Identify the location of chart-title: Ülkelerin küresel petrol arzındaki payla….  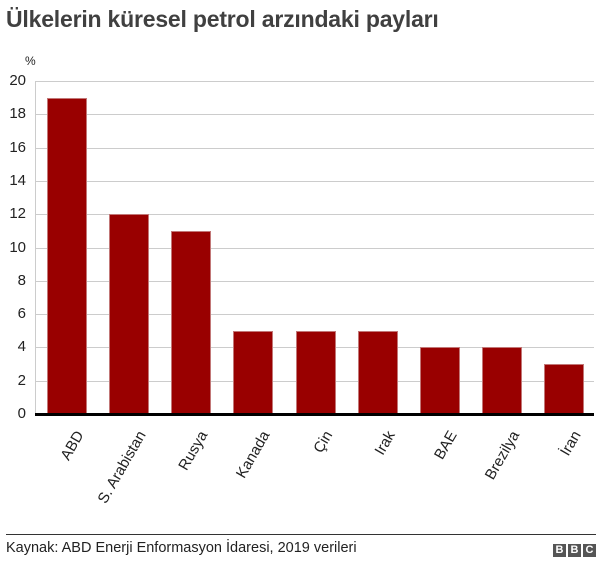
(222, 19).